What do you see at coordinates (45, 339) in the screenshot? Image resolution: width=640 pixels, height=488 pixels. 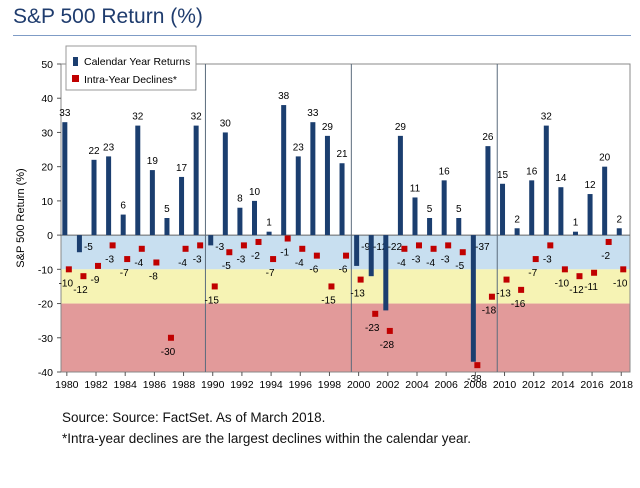 I see `y-tick-label: -30` at bounding box center [45, 339].